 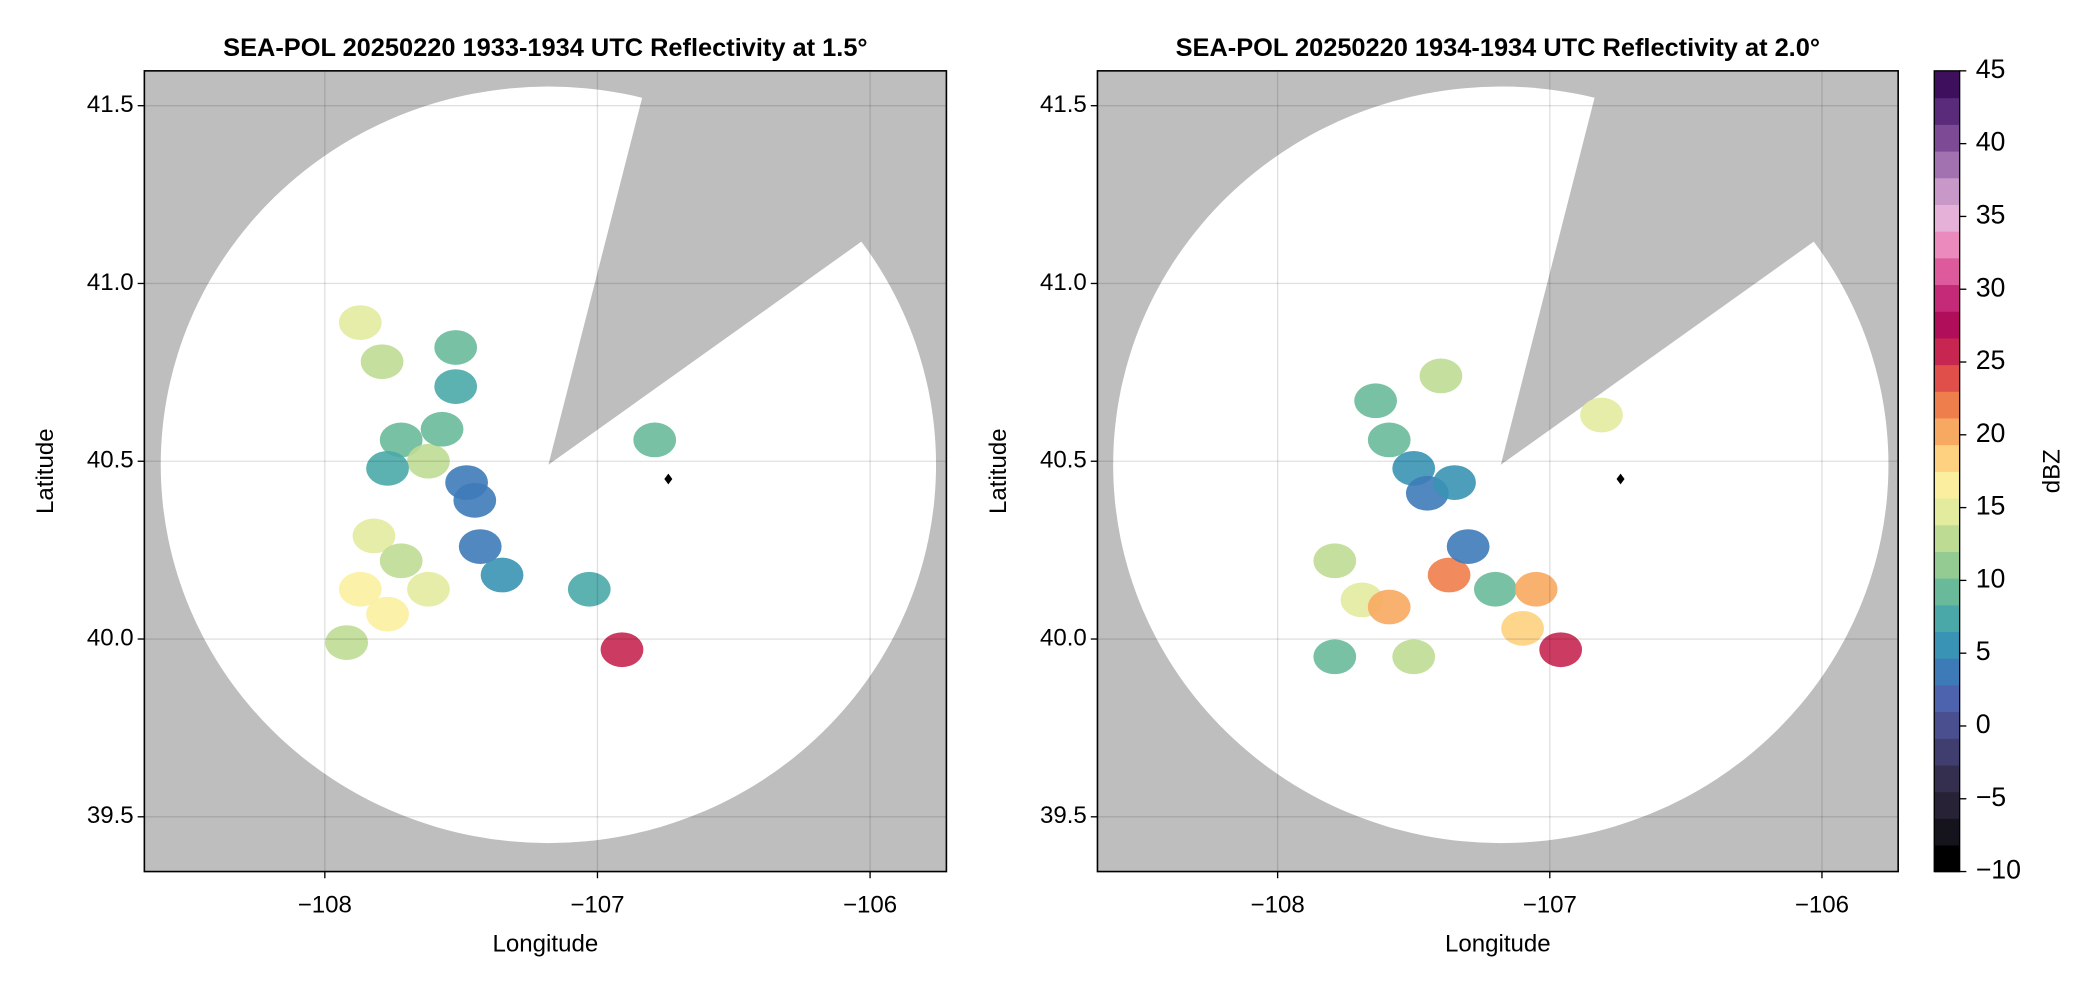 What do you see at coordinates (747, 267) in the screenshot?
I see `blocked-sector` at bounding box center [747, 267].